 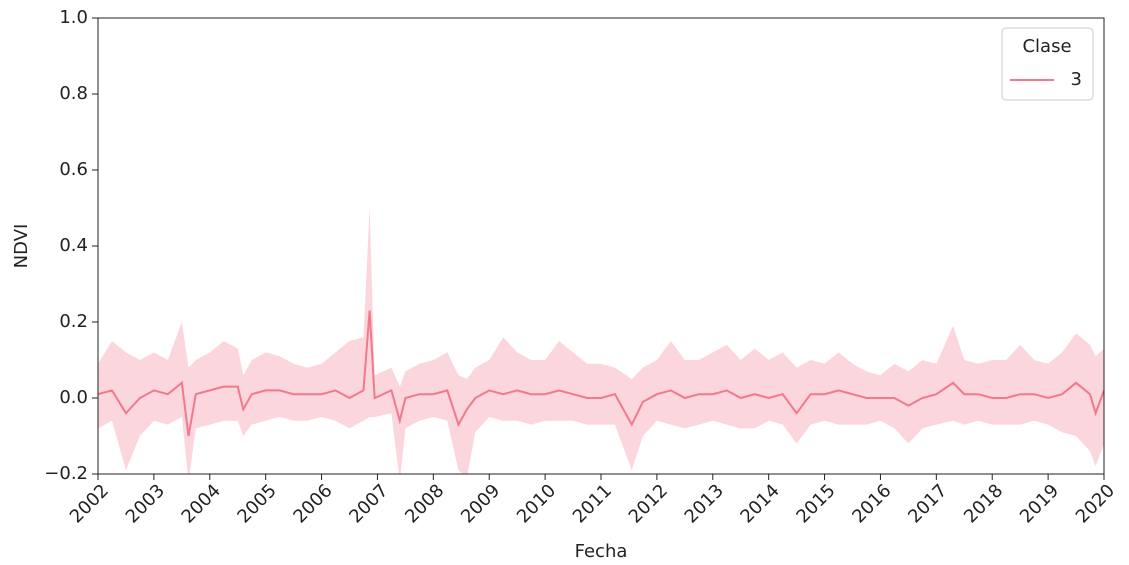 I want to click on x-tick-label: 2014, so click(x=759, y=503).